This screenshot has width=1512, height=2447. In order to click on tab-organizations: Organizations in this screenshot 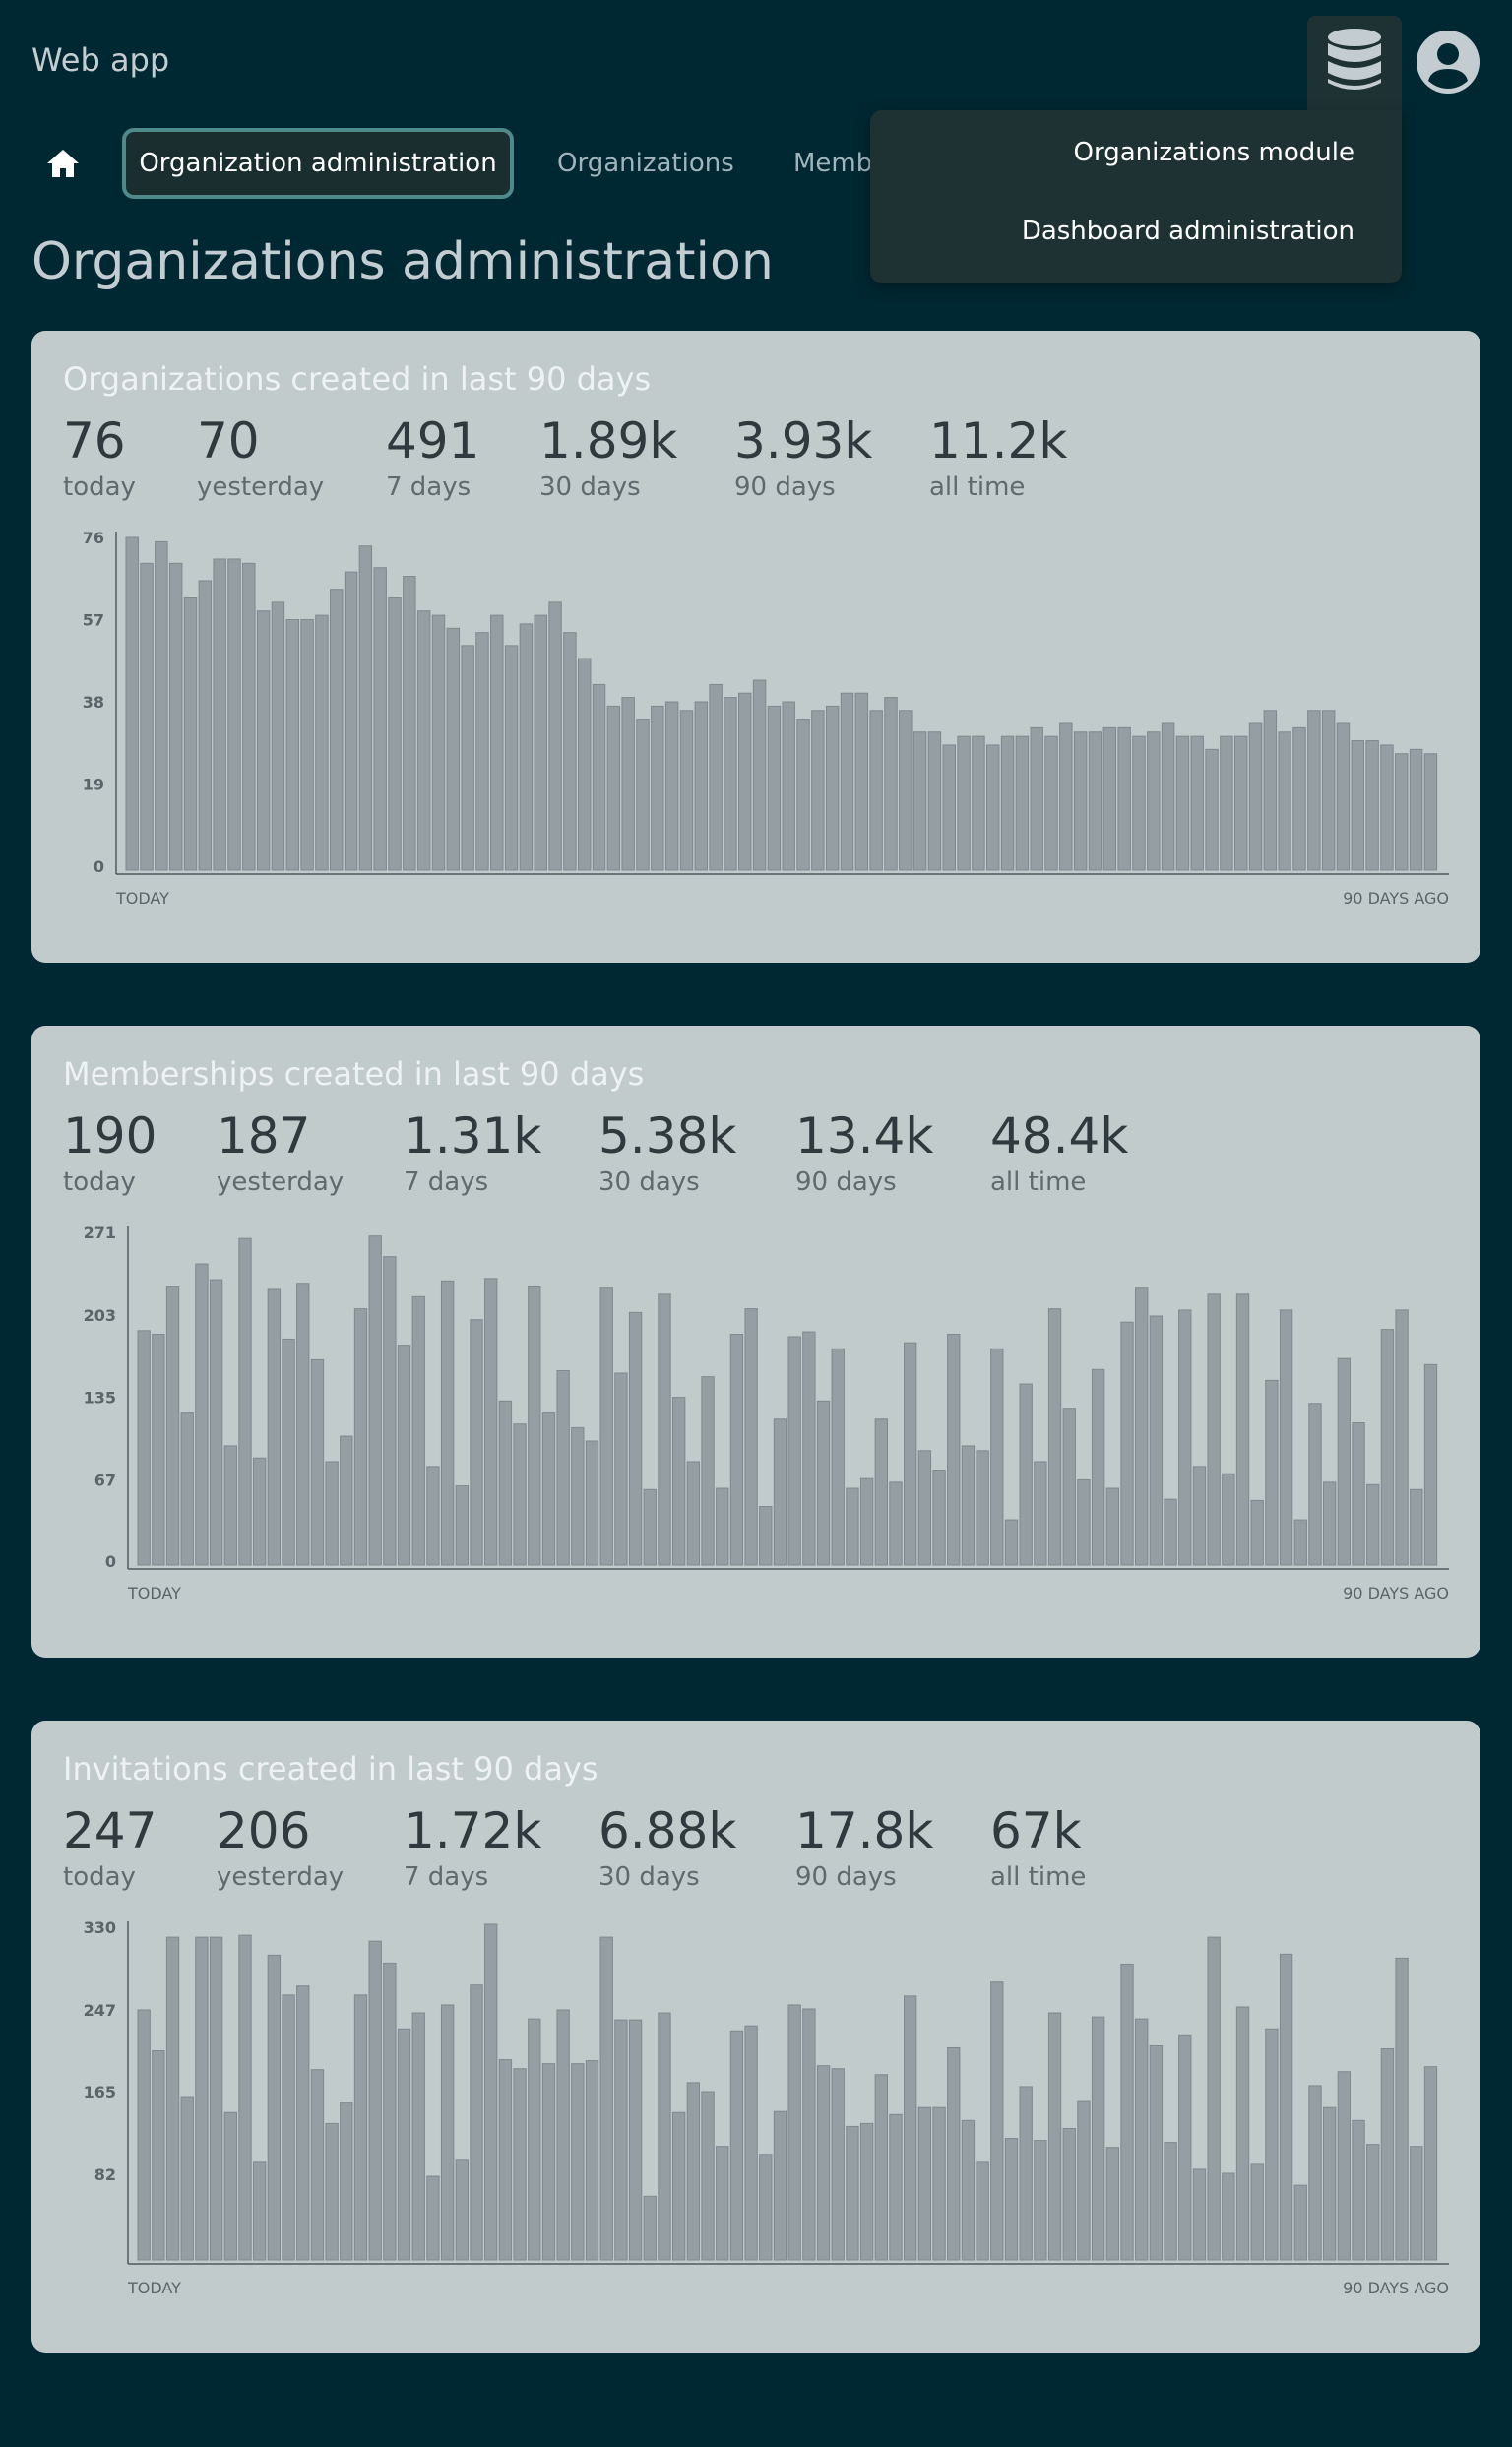, I will do `click(645, 163)`.